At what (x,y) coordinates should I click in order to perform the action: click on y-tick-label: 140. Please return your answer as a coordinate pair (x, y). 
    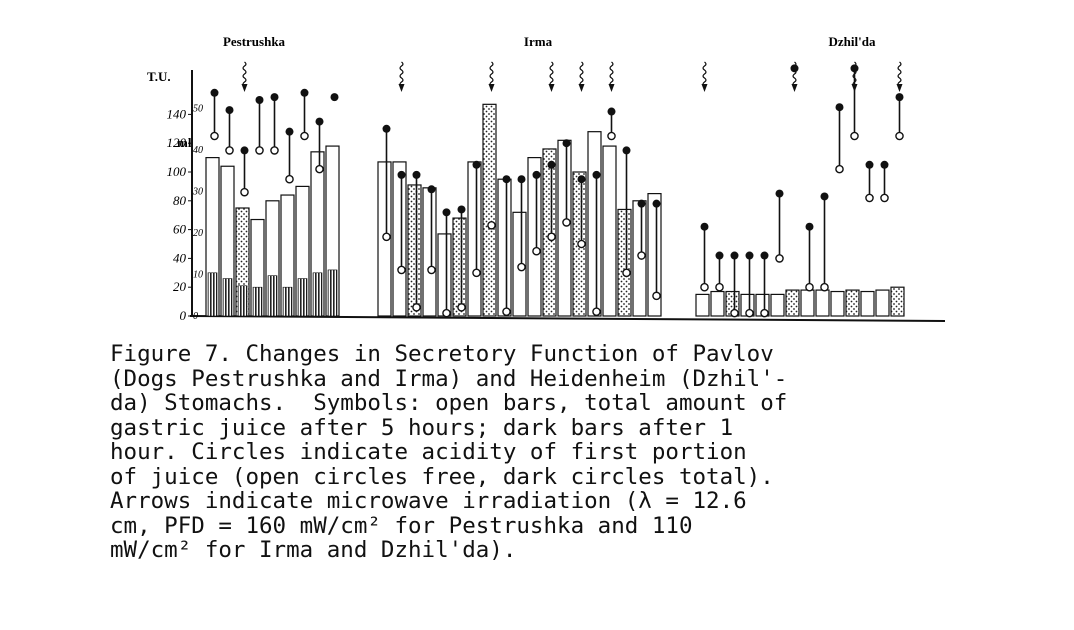
    Looking at the image, I should click on (177, 113).